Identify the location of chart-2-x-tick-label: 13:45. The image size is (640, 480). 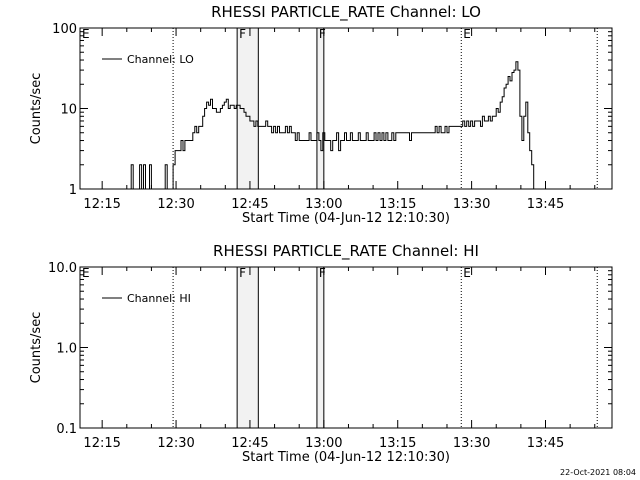
(545, 443).